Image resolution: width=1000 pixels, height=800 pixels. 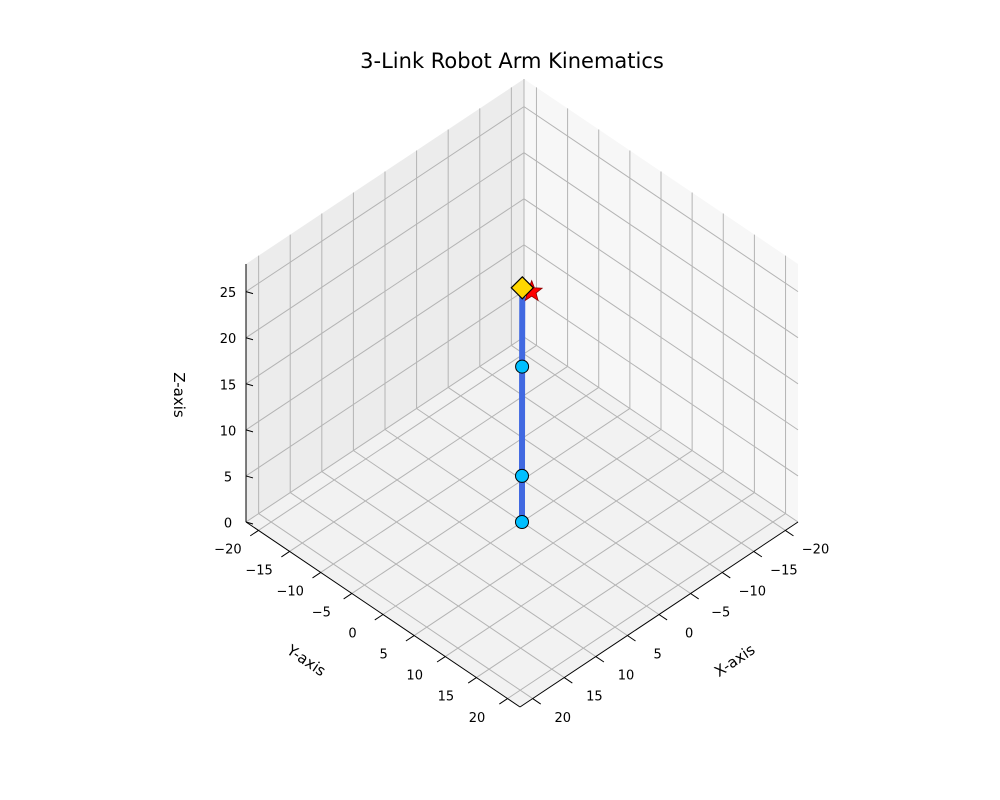 What do you see at coordinates (228, 477) in the screenshot?
I see `z-tick-label: 5` at bounding box center [228, 477].